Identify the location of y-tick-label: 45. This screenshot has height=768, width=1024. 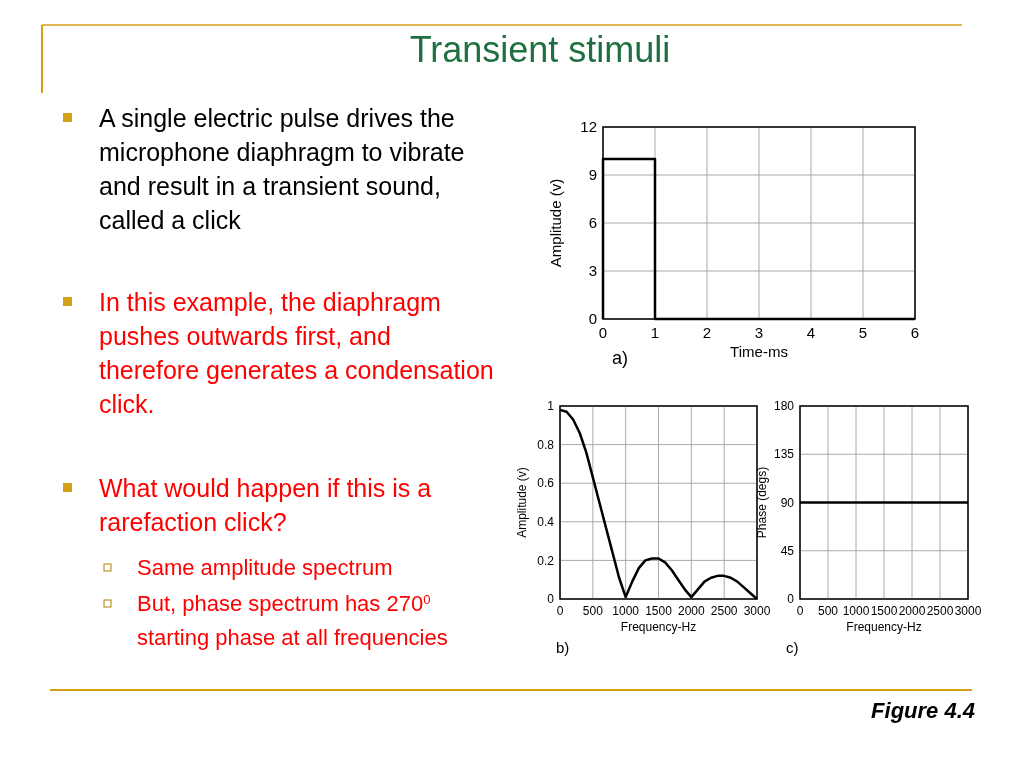
(787, 550).